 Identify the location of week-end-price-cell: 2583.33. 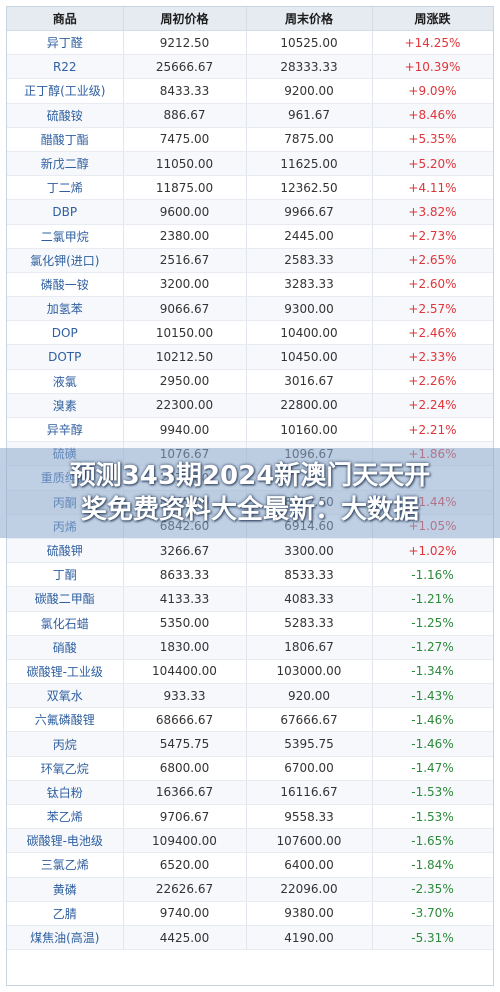
(309, 260).